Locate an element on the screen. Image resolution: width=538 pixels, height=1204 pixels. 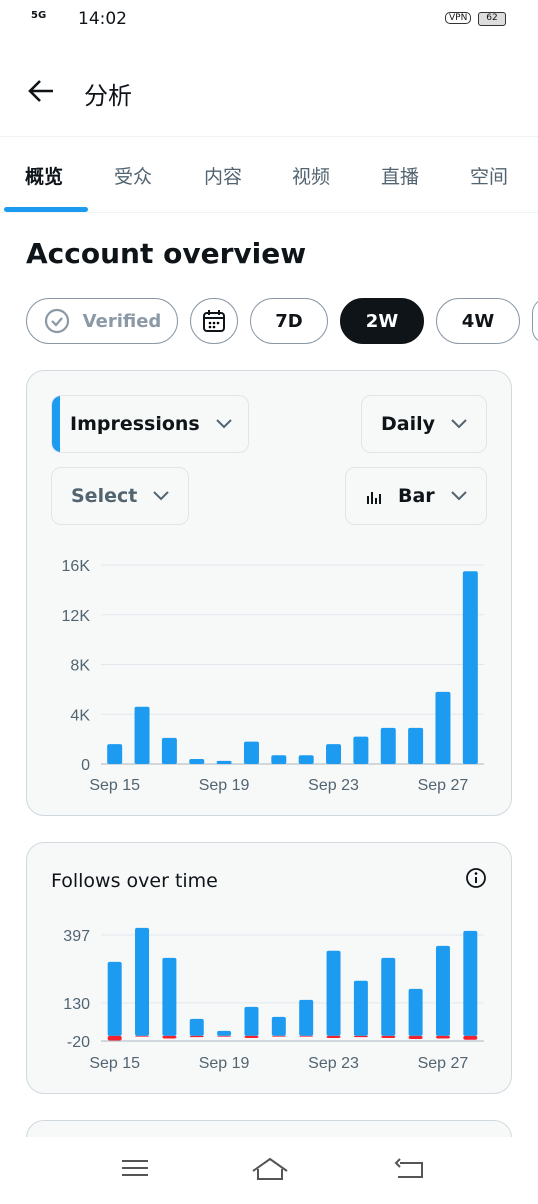
info-icon is located at coordinates (476, 878).